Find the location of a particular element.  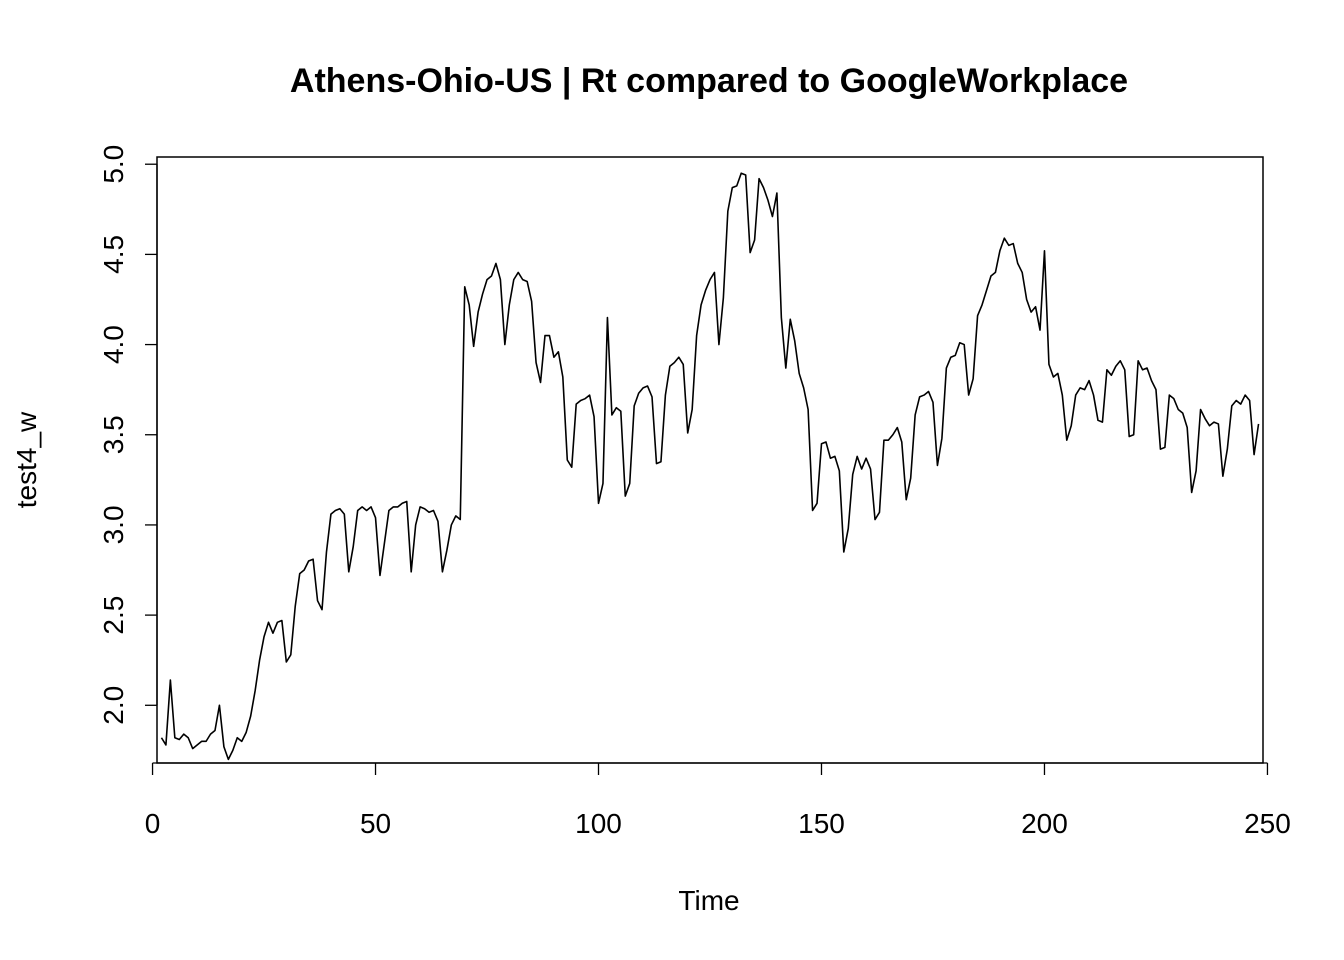

x-axis: 0 50 100 150 200 250 is located at coordinates (718, 800).